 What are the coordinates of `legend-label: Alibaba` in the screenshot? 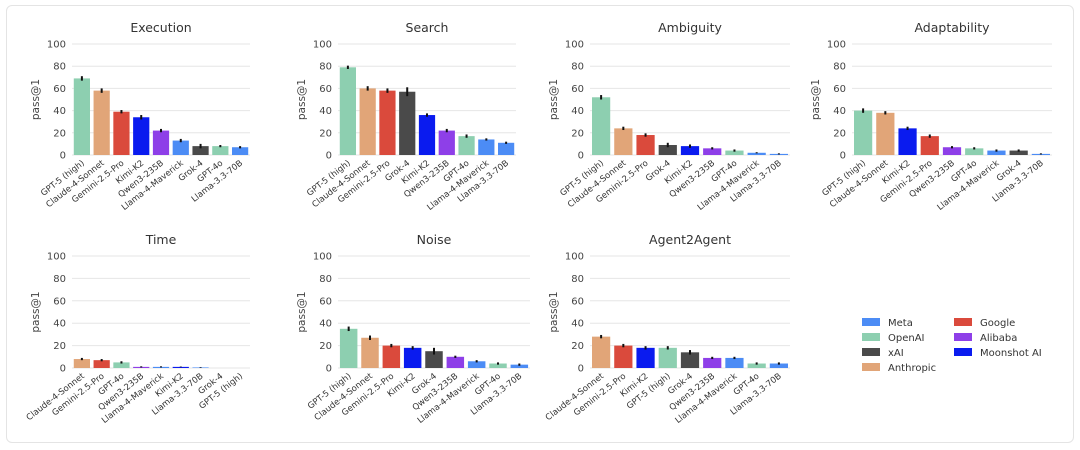 It's located at (998, 338).